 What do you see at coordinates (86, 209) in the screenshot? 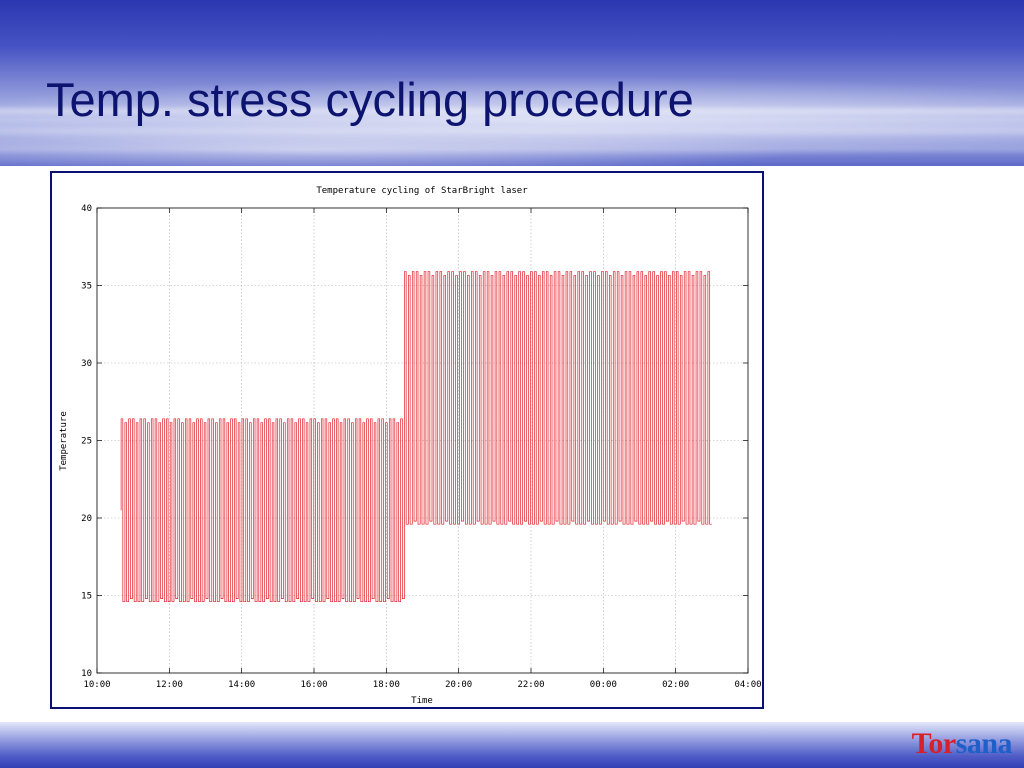
I see `y-tick-label: 40` at bounding box center [86, 209].